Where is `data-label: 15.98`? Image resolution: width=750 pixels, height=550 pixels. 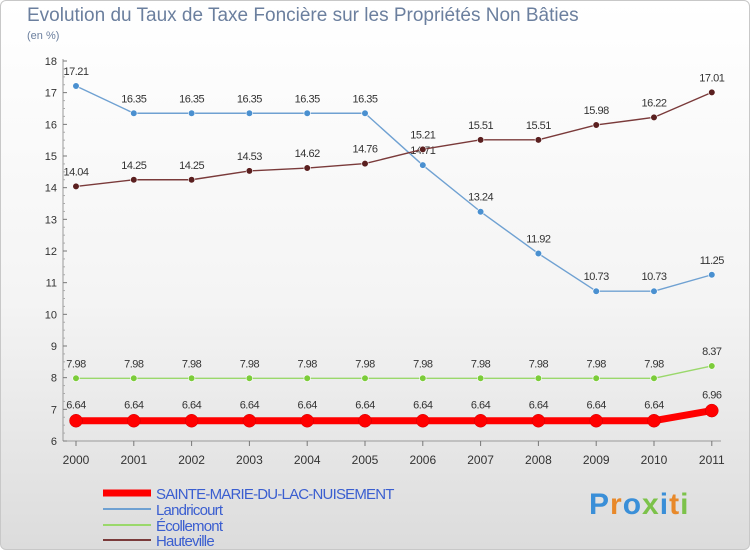 data-label: 15.98 is located at coordinates (596, 111).